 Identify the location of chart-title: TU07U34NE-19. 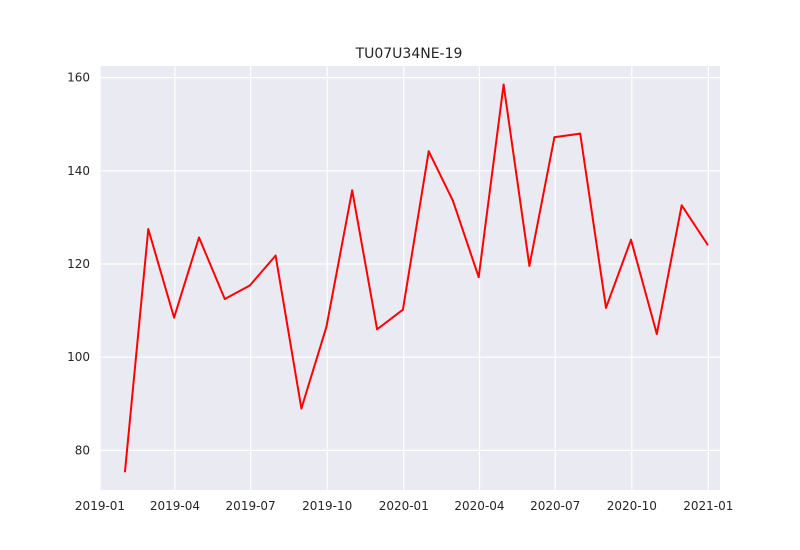
(409, 54).